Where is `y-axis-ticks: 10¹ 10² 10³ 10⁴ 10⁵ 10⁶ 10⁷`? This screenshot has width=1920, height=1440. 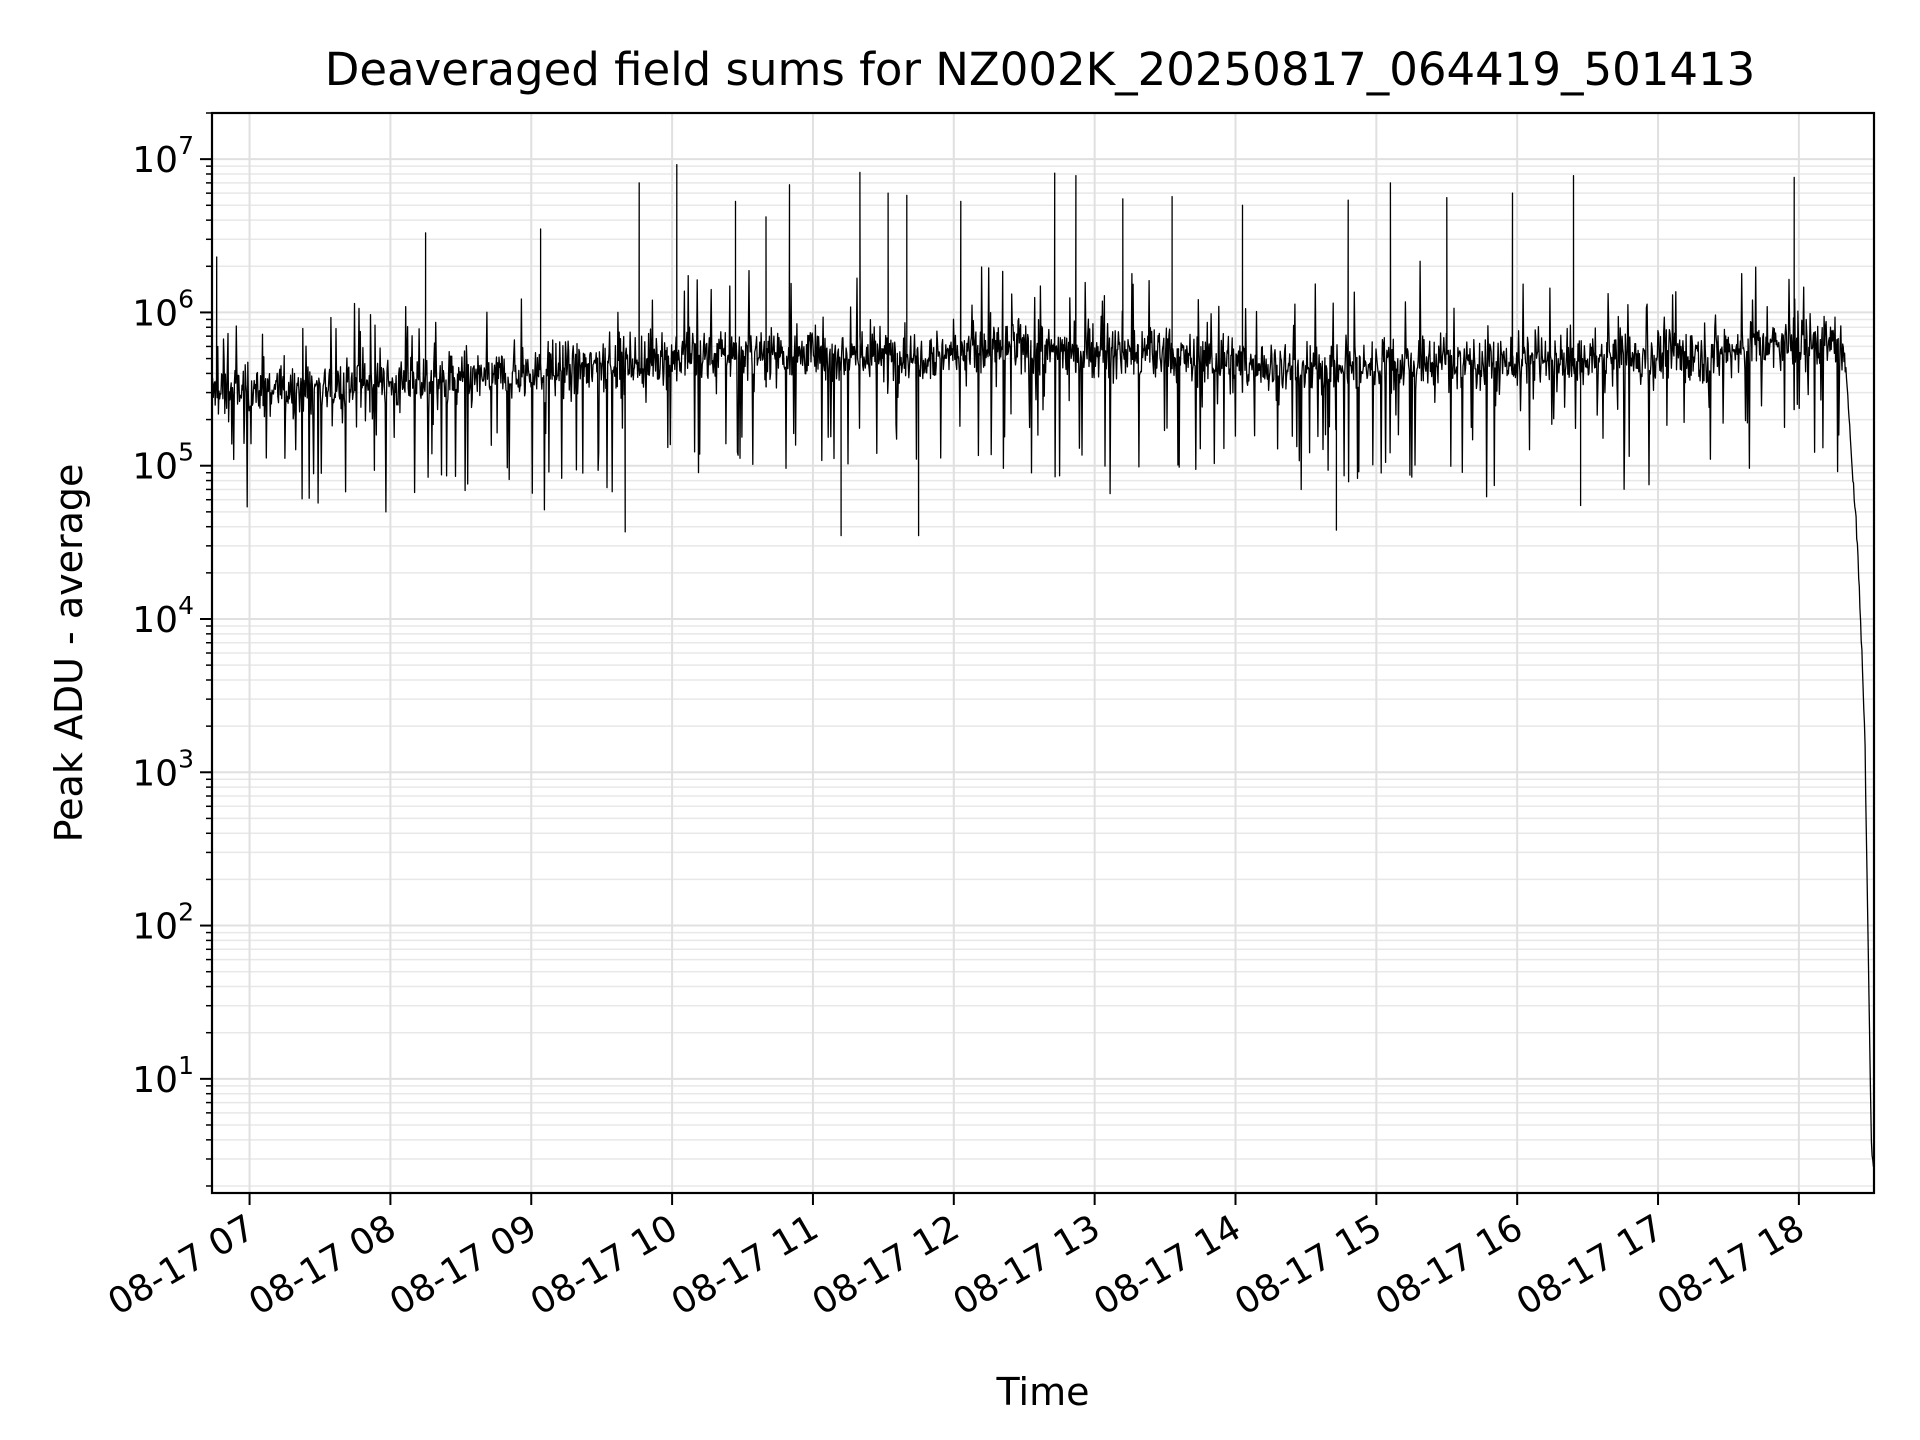 y-axis-ticks: 10¹ 10² 10³ 10⁴ 10⁵ 10⁶ 10⁷ is located at coordinates (172, 649).